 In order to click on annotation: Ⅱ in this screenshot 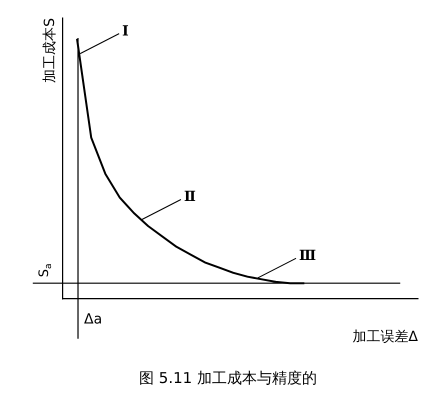, I will do `click(190, 197)`.